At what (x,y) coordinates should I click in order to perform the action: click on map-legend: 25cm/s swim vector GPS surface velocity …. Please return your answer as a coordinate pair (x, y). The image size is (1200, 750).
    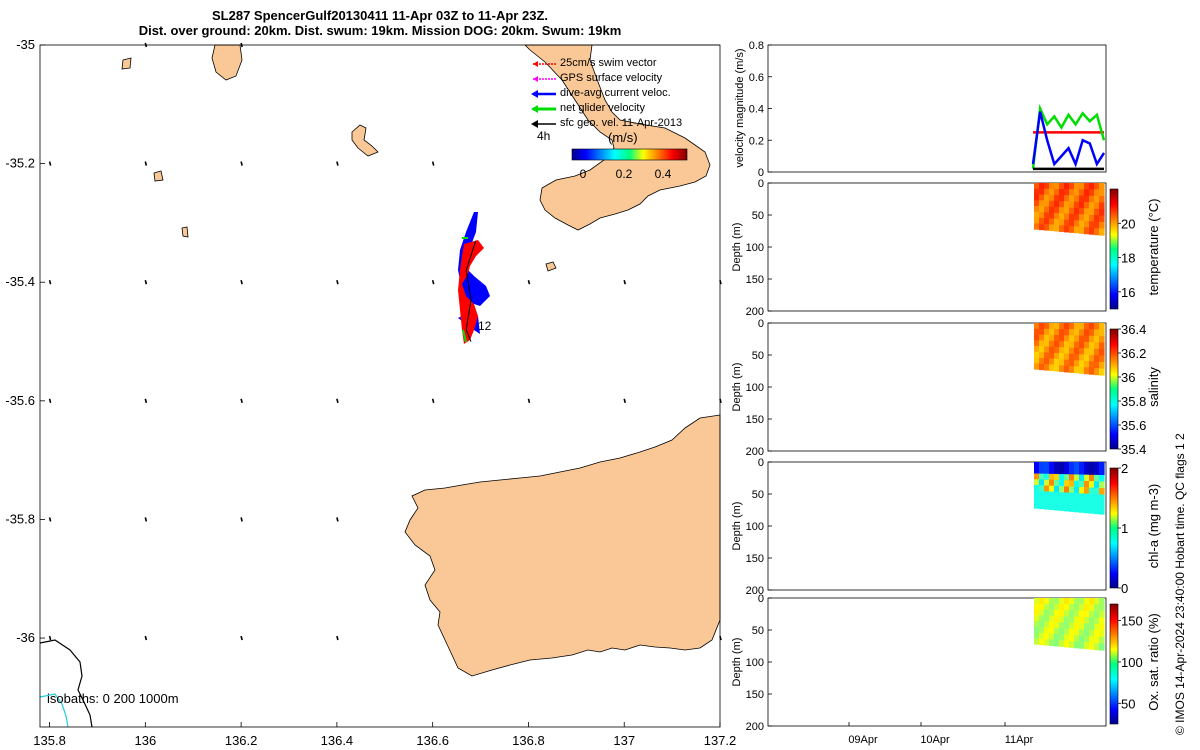
    Looking at the image, I should click on (609, 119).